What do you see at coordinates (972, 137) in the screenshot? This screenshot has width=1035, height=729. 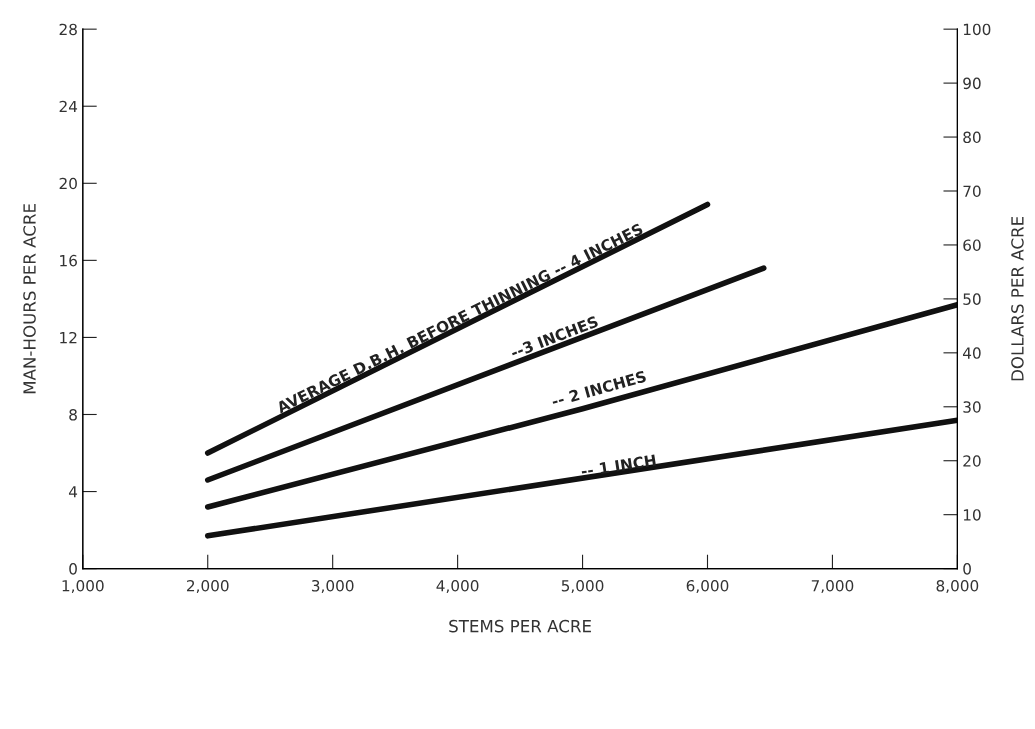 I see `y2-tick-label: 80` at bounding box center [972, 137].